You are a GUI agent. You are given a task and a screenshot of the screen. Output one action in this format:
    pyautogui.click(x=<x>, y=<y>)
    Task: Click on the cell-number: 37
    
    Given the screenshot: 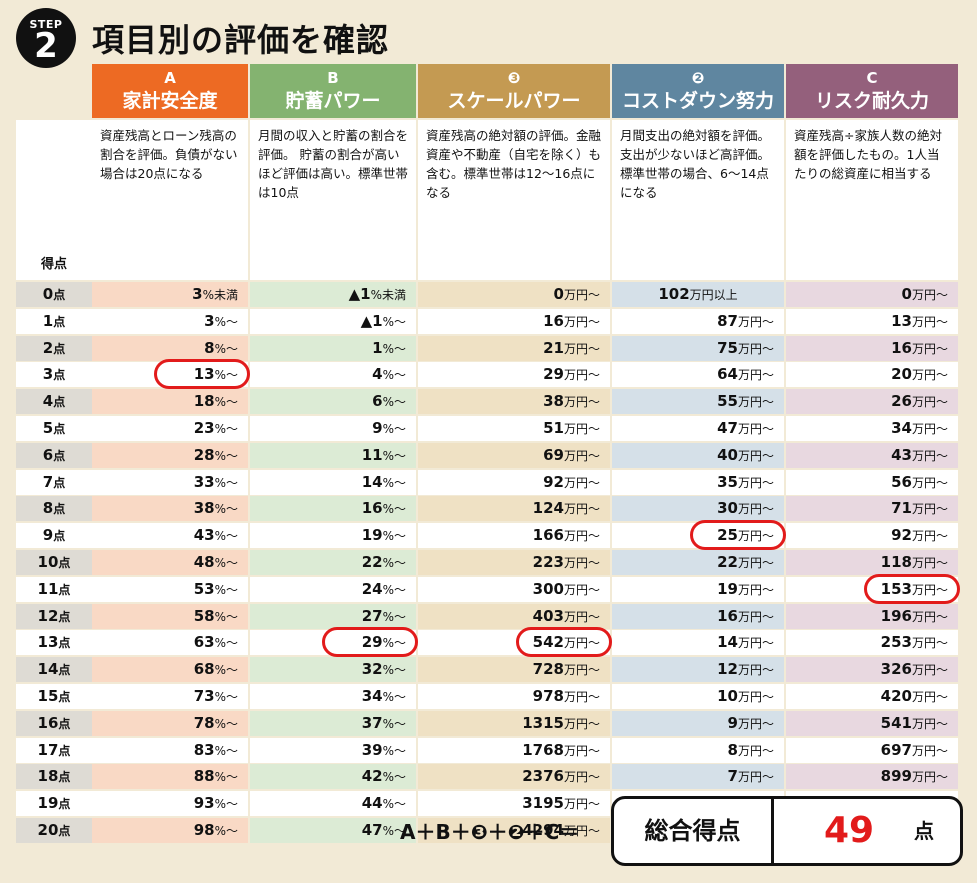 What is the action you would take?
    pyautogui.click(x=372, y=722)
    